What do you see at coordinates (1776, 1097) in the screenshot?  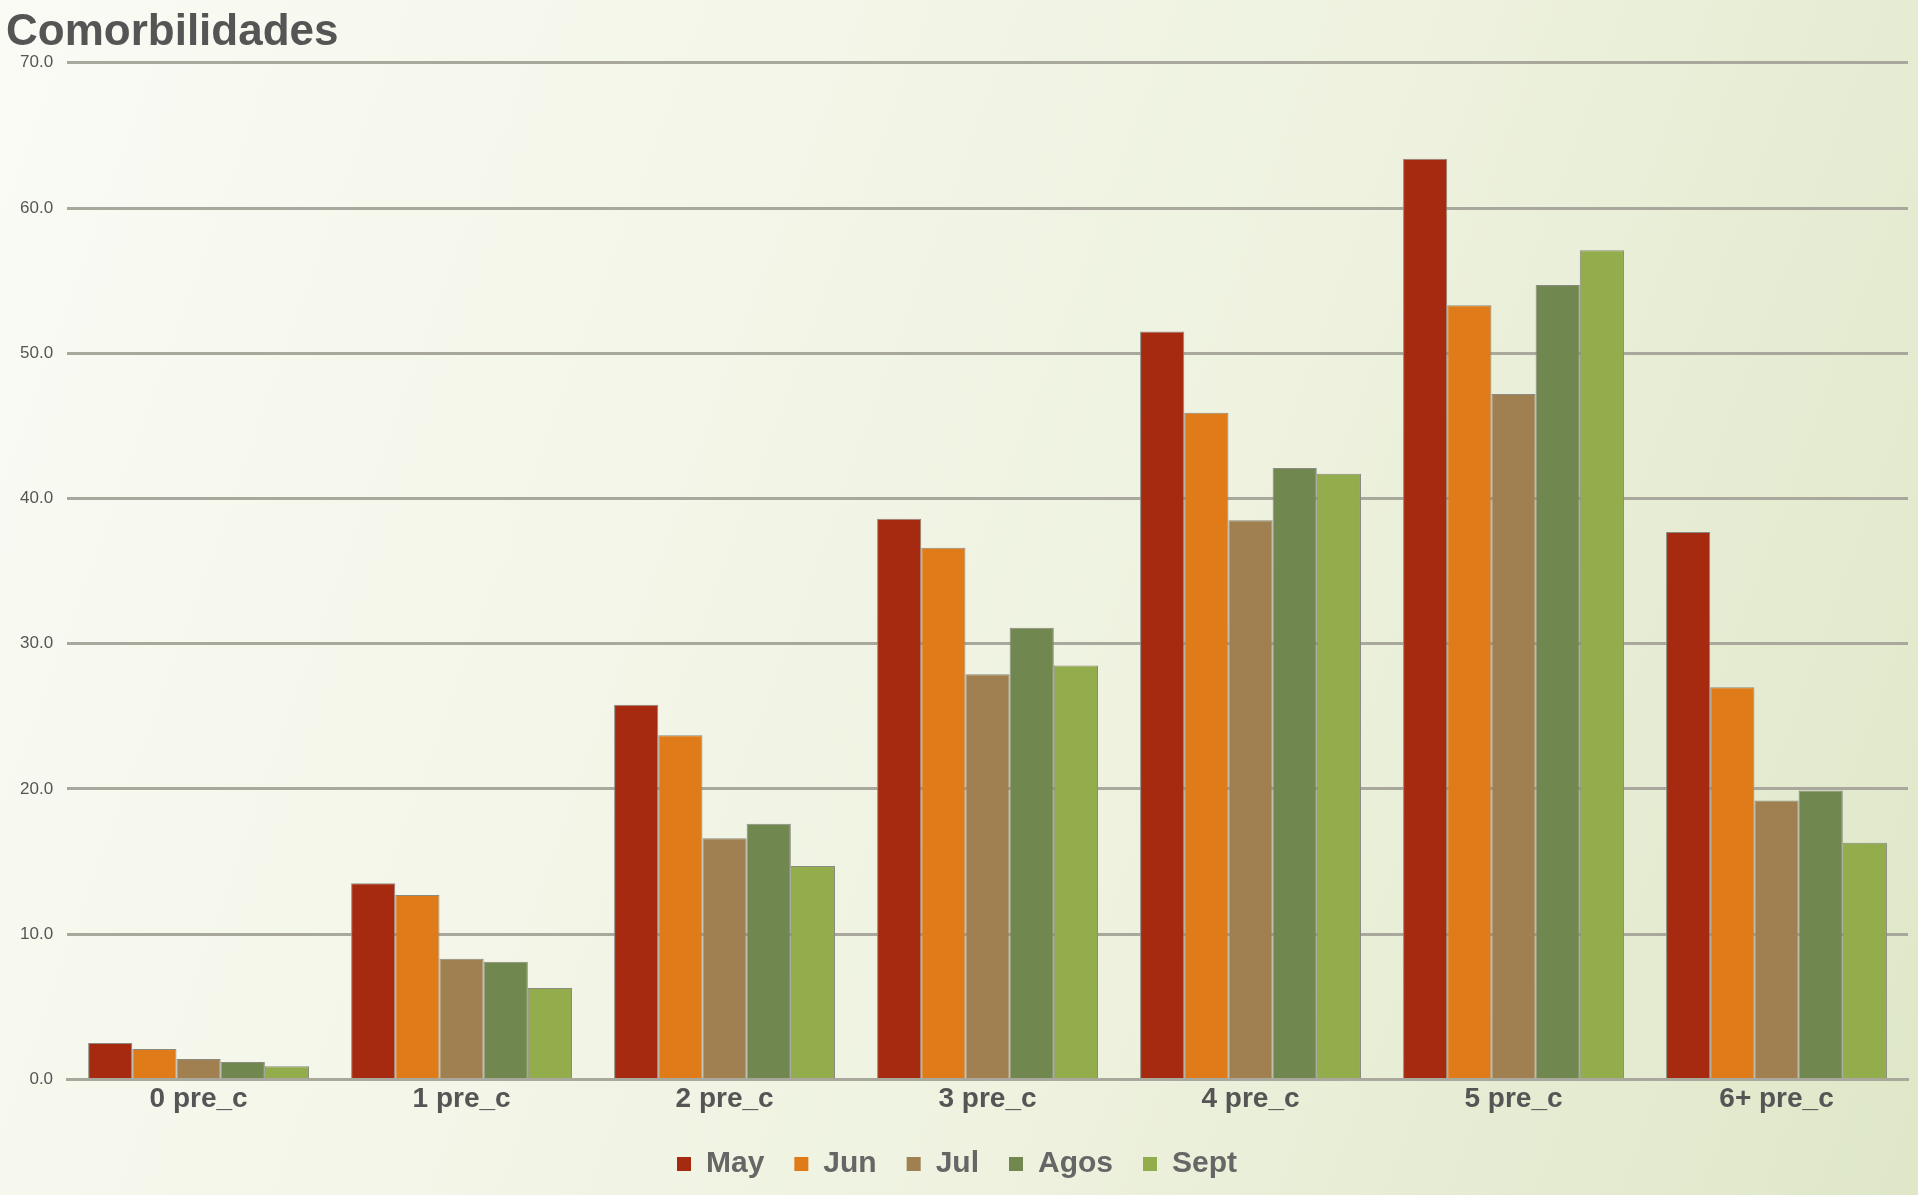 I see `x-tick-label: 6+ pre_c` at bounding box center [1776, 1097].